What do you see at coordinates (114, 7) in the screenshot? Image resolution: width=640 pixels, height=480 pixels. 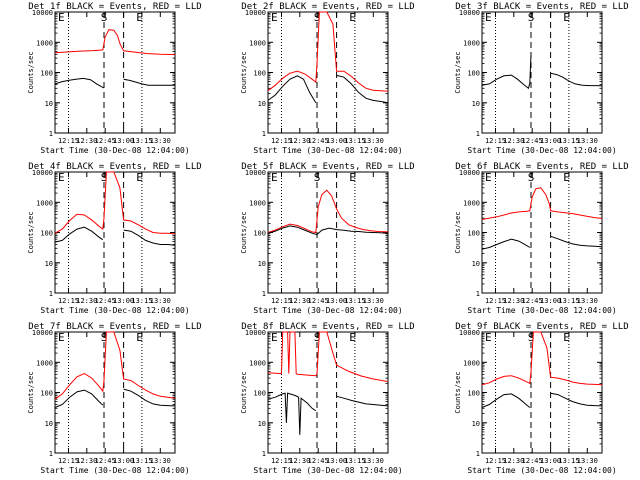 I see `chart-title: Det 1f BLACK = Events, RED = LLD` at bounding box center [114, 7].